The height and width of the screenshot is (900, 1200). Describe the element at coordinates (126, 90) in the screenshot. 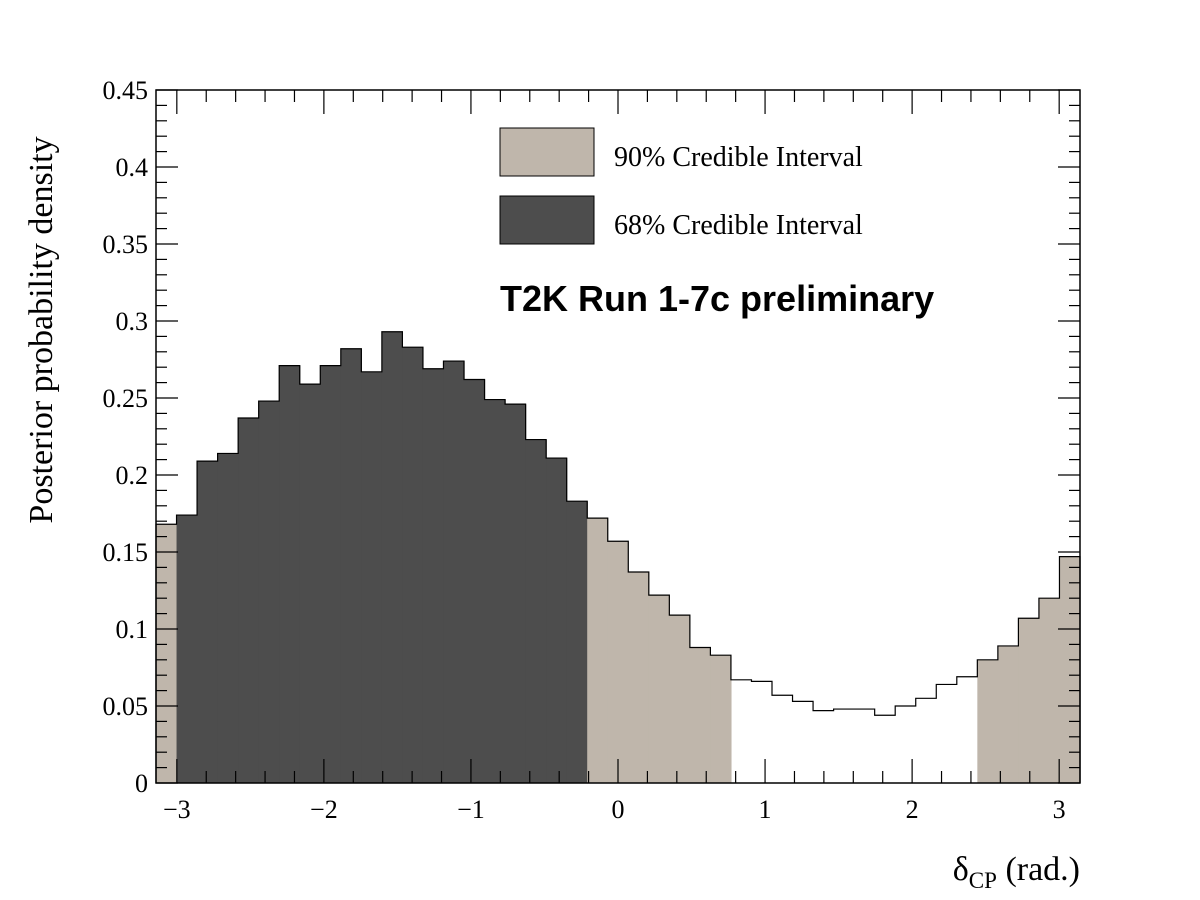

I see `y-tick-label: 0.45` at that location.